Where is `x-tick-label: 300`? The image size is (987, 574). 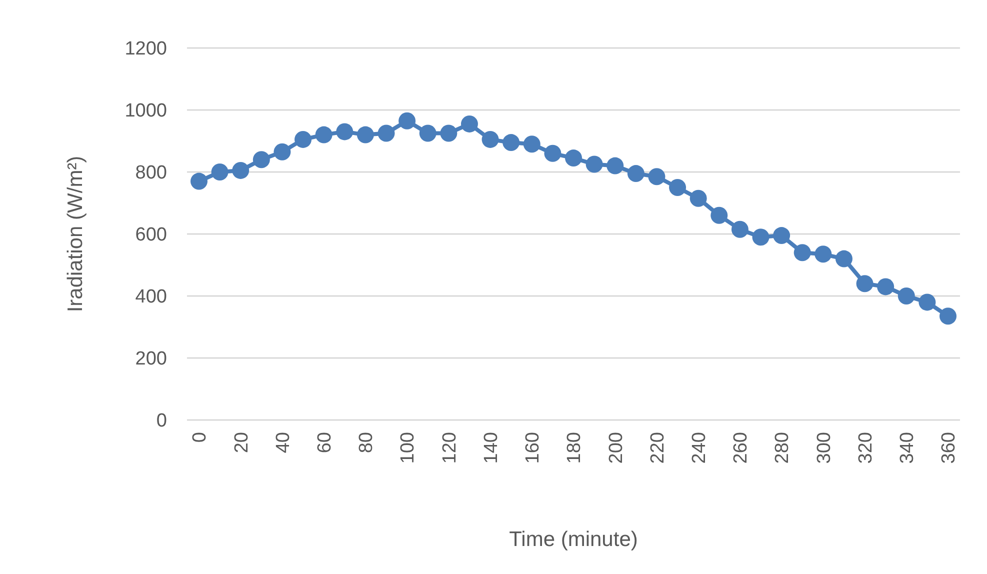 x-tick-label: 300 is located at coordinates (824, 448).